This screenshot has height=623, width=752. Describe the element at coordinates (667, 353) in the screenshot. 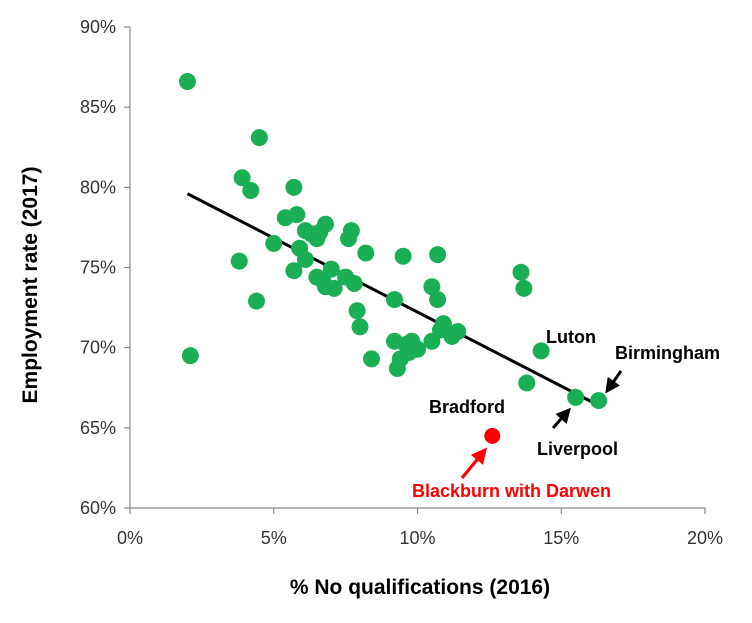

I see `label-birmingham: Birmingham` at that location.